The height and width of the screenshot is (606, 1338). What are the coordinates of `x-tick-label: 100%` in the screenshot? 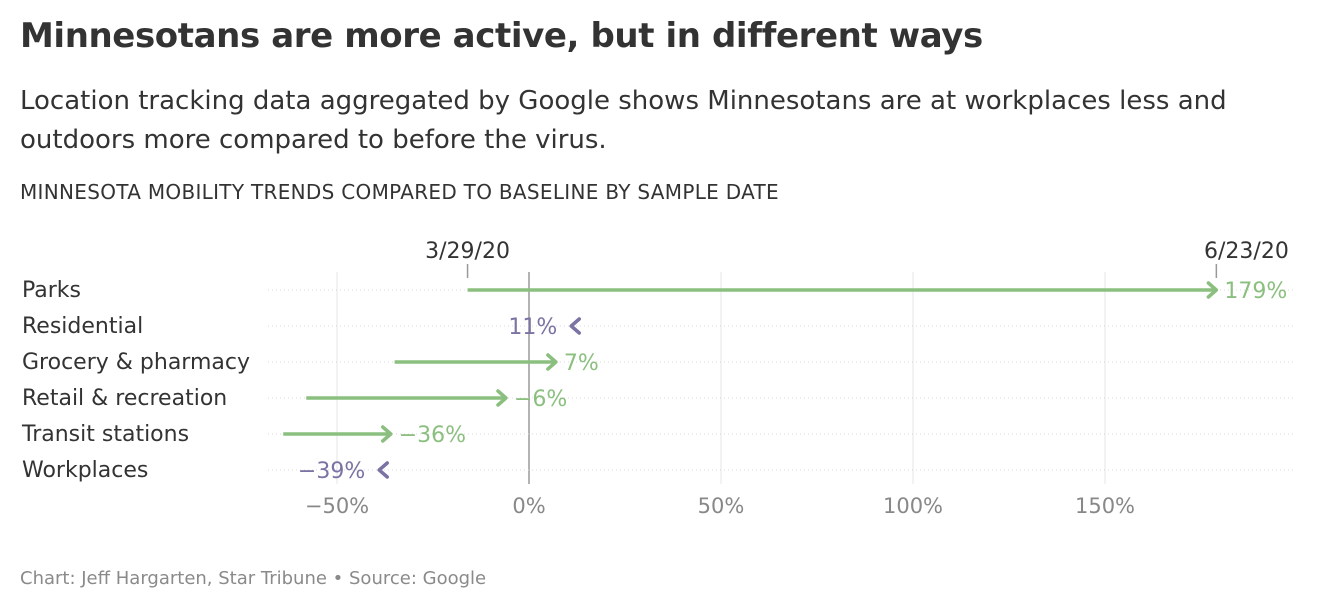 It's located at (913, 506).